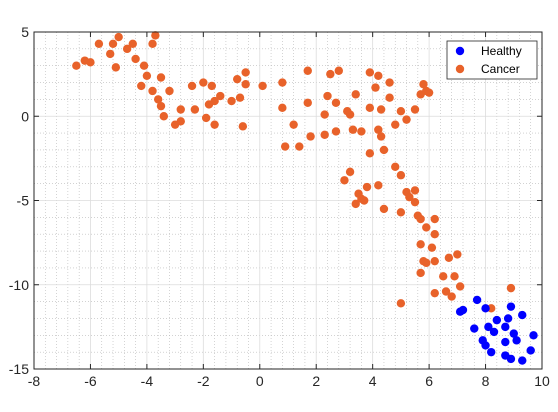 This screenshot has width=558, height=412. Describe the element at coordinates (23, 201) in the screenshot. I see `y-tick-label: -5` at that location.